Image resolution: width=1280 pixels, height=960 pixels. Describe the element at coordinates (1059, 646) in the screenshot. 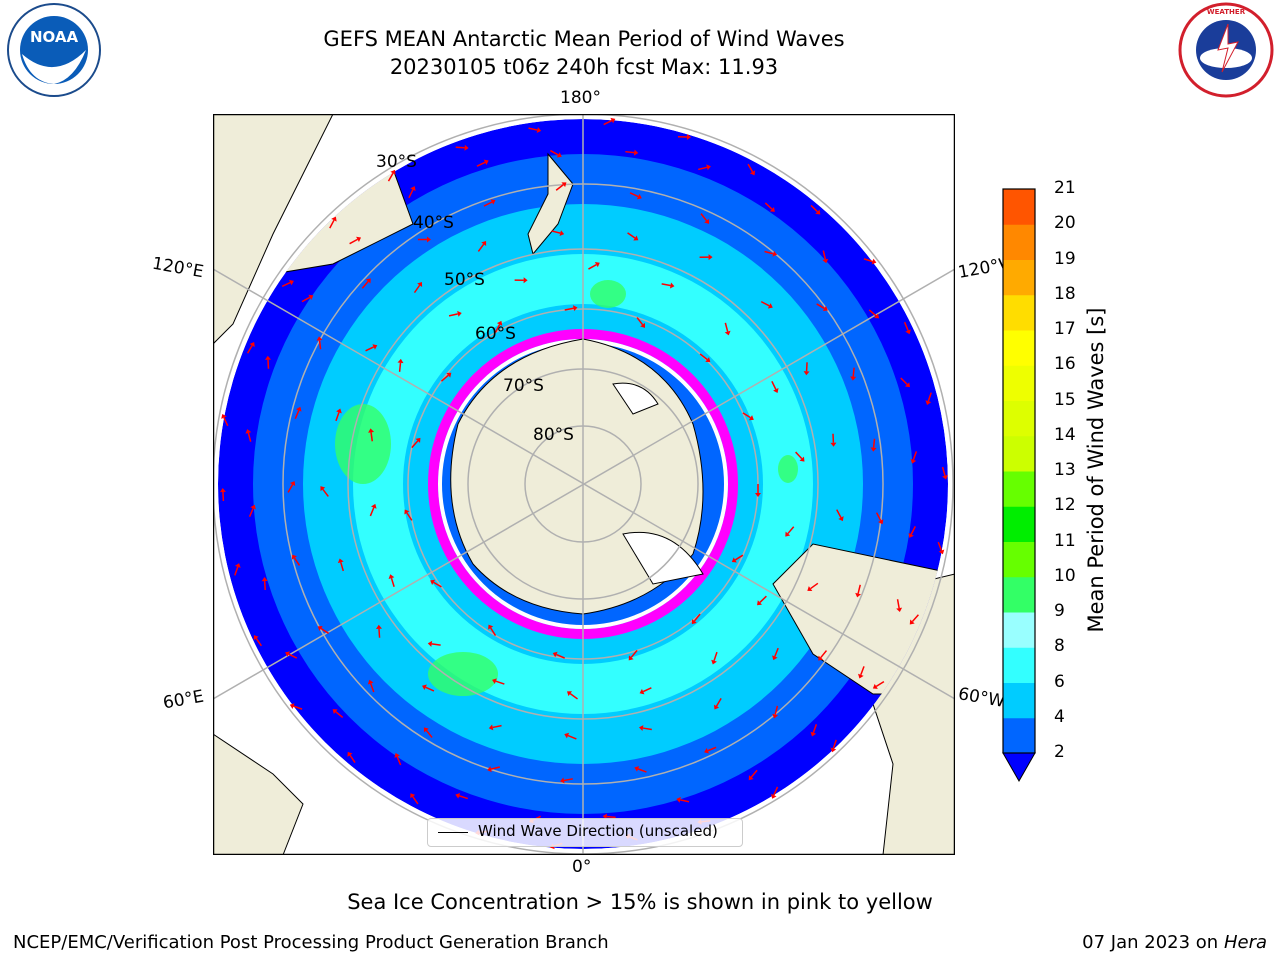

I see `colorbar-tick-label: 8` at that location.